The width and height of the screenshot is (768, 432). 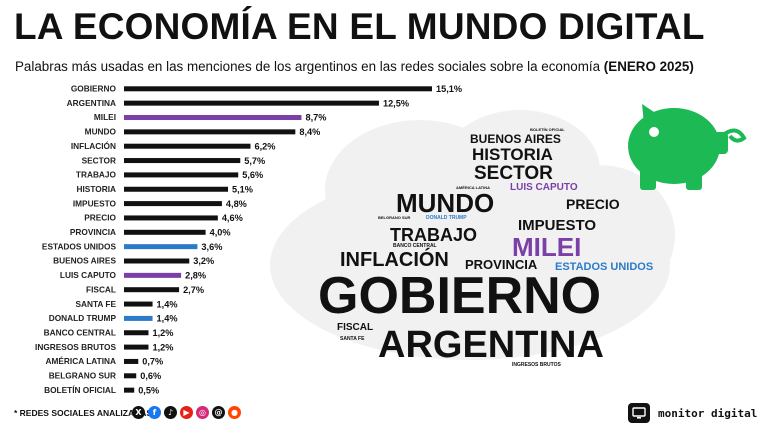 I want to click on value-label: 4,8%, so click(x=236, y=204).